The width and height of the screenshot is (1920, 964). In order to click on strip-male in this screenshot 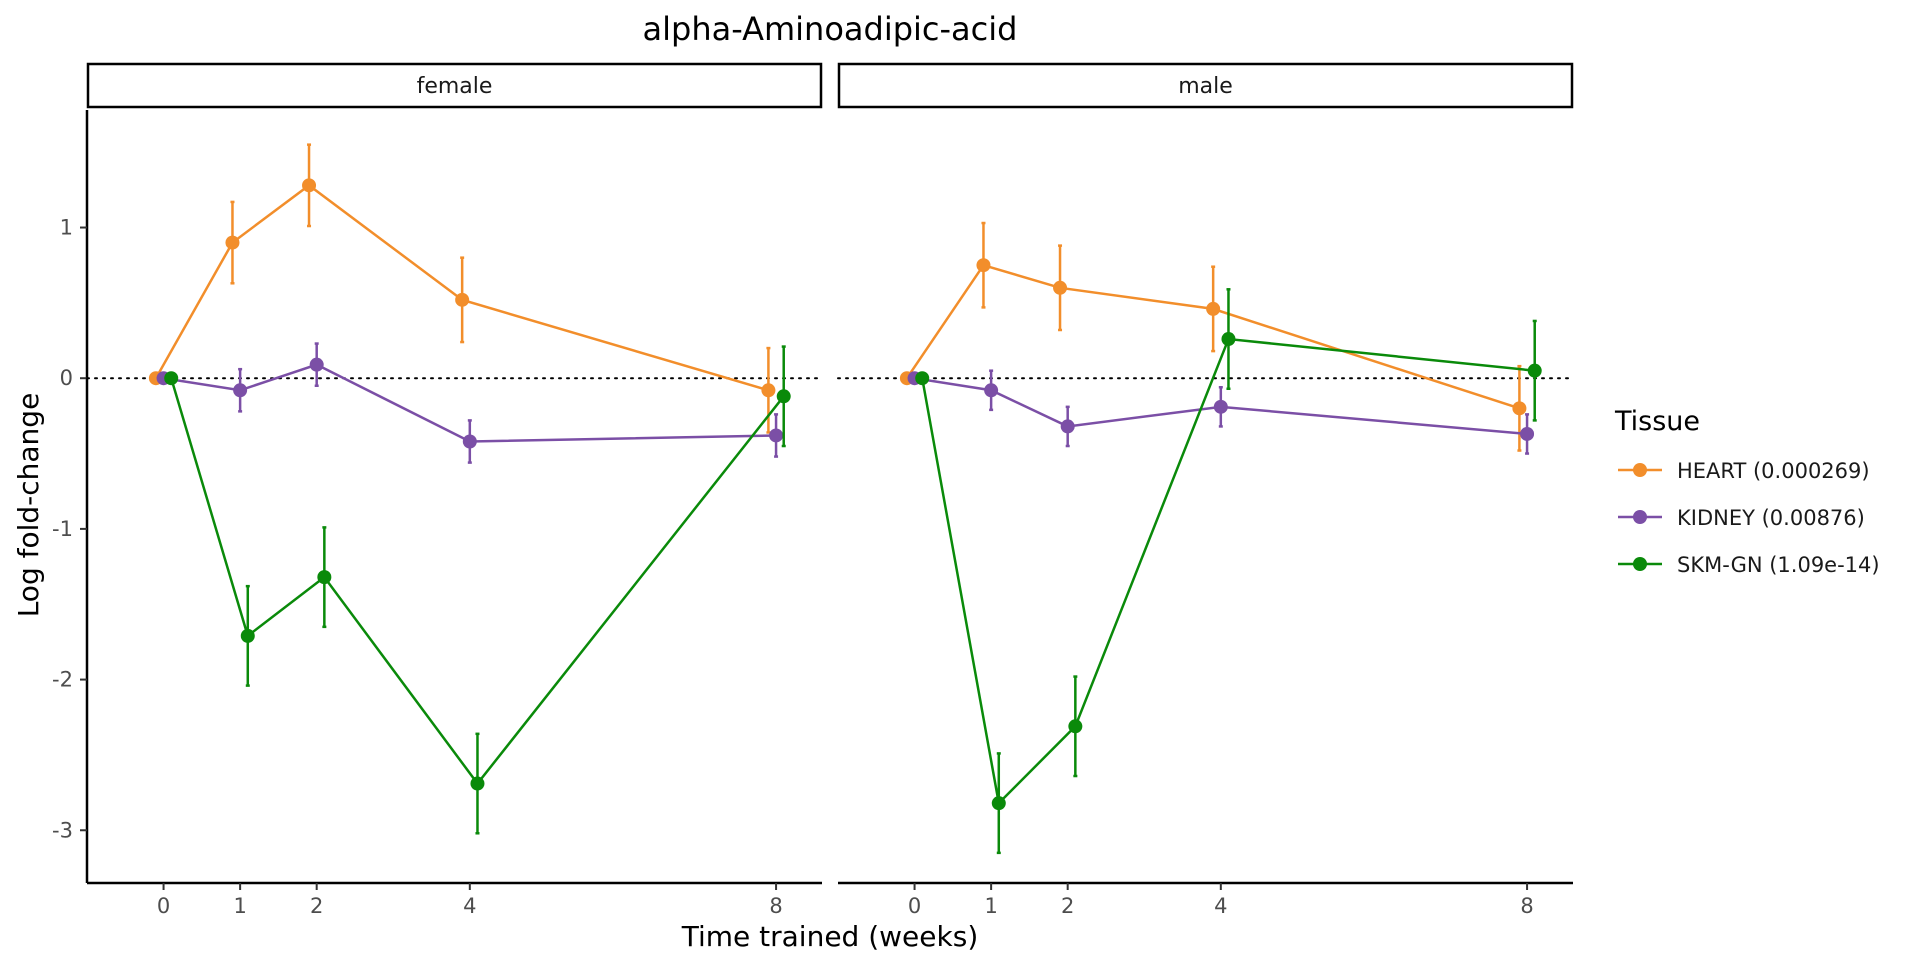, I will do `click(1205, 85)`.